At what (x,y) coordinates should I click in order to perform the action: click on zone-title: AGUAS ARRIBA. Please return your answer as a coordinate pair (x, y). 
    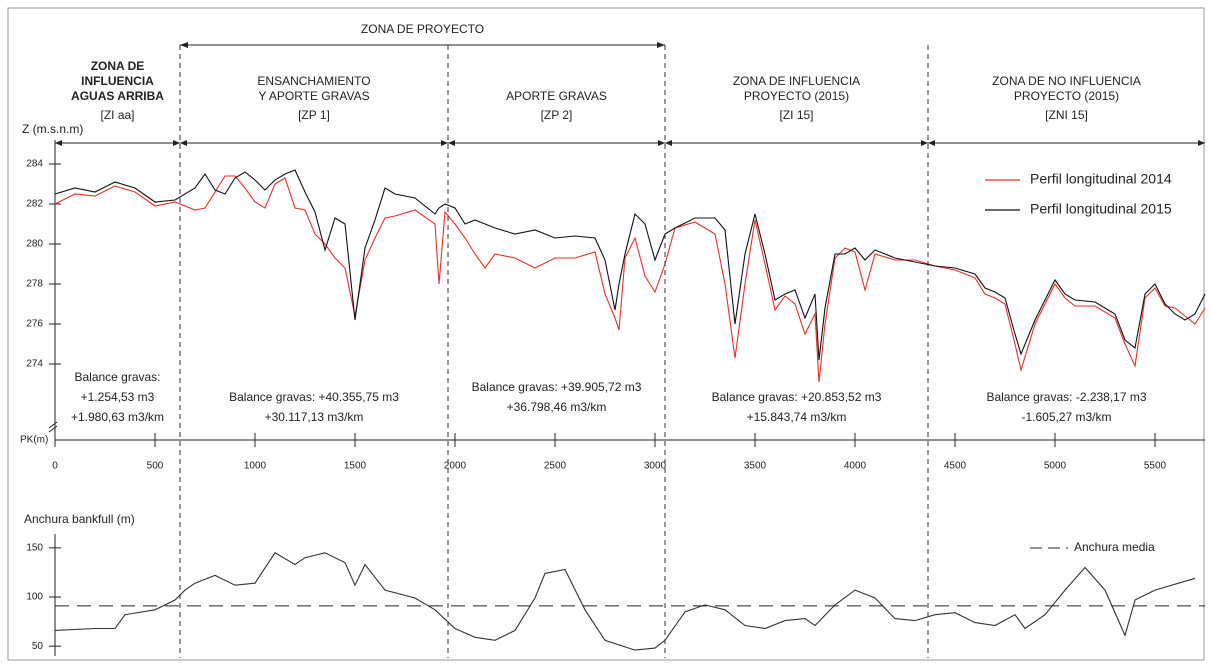
    Looking at the image, I should click on (117, 96).